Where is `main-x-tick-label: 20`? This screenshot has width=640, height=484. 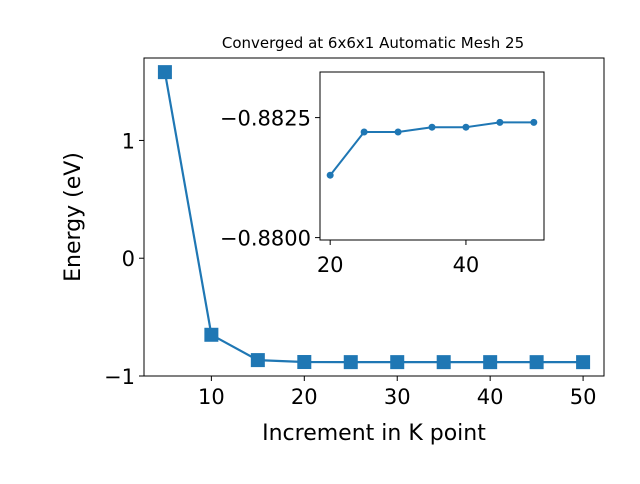 main-x-tick-label: 20 is located at coordinates (304, 397).